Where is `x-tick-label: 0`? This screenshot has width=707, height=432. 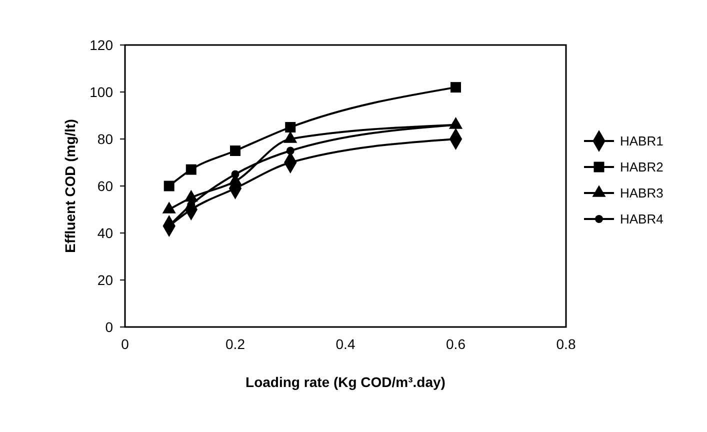 x-tick-label: 0 is located at coordinates (125, 344).